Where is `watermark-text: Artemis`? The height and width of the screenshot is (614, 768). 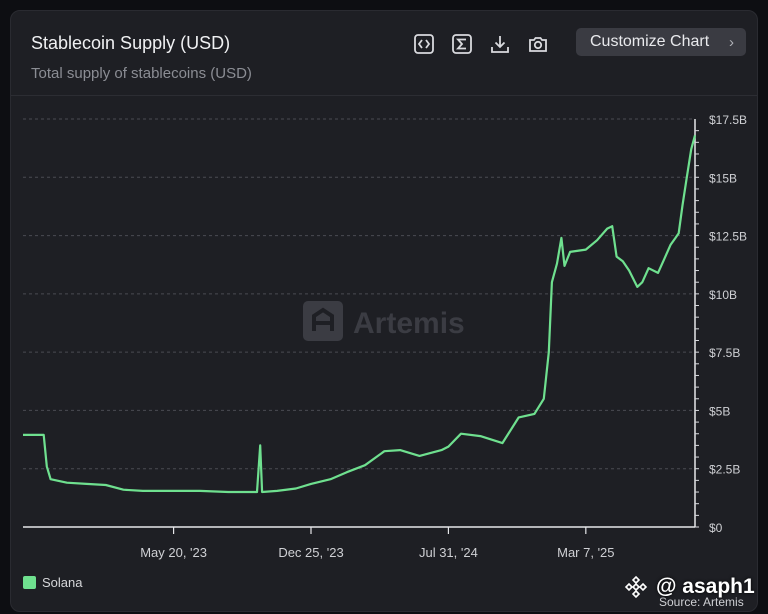 watermark-text: Artemis is located at coordinates (409, 323).